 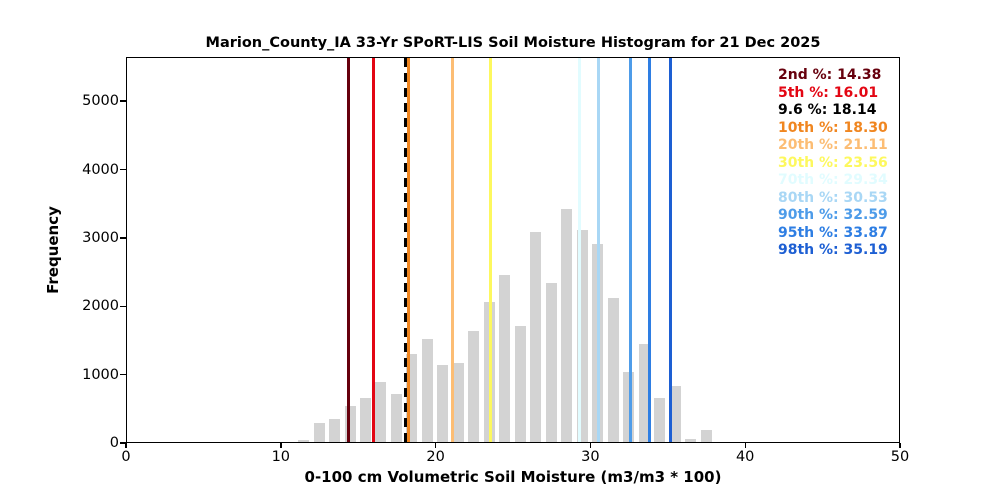 I want to click on y-tick-label: 0, so click(x=114, y=443).